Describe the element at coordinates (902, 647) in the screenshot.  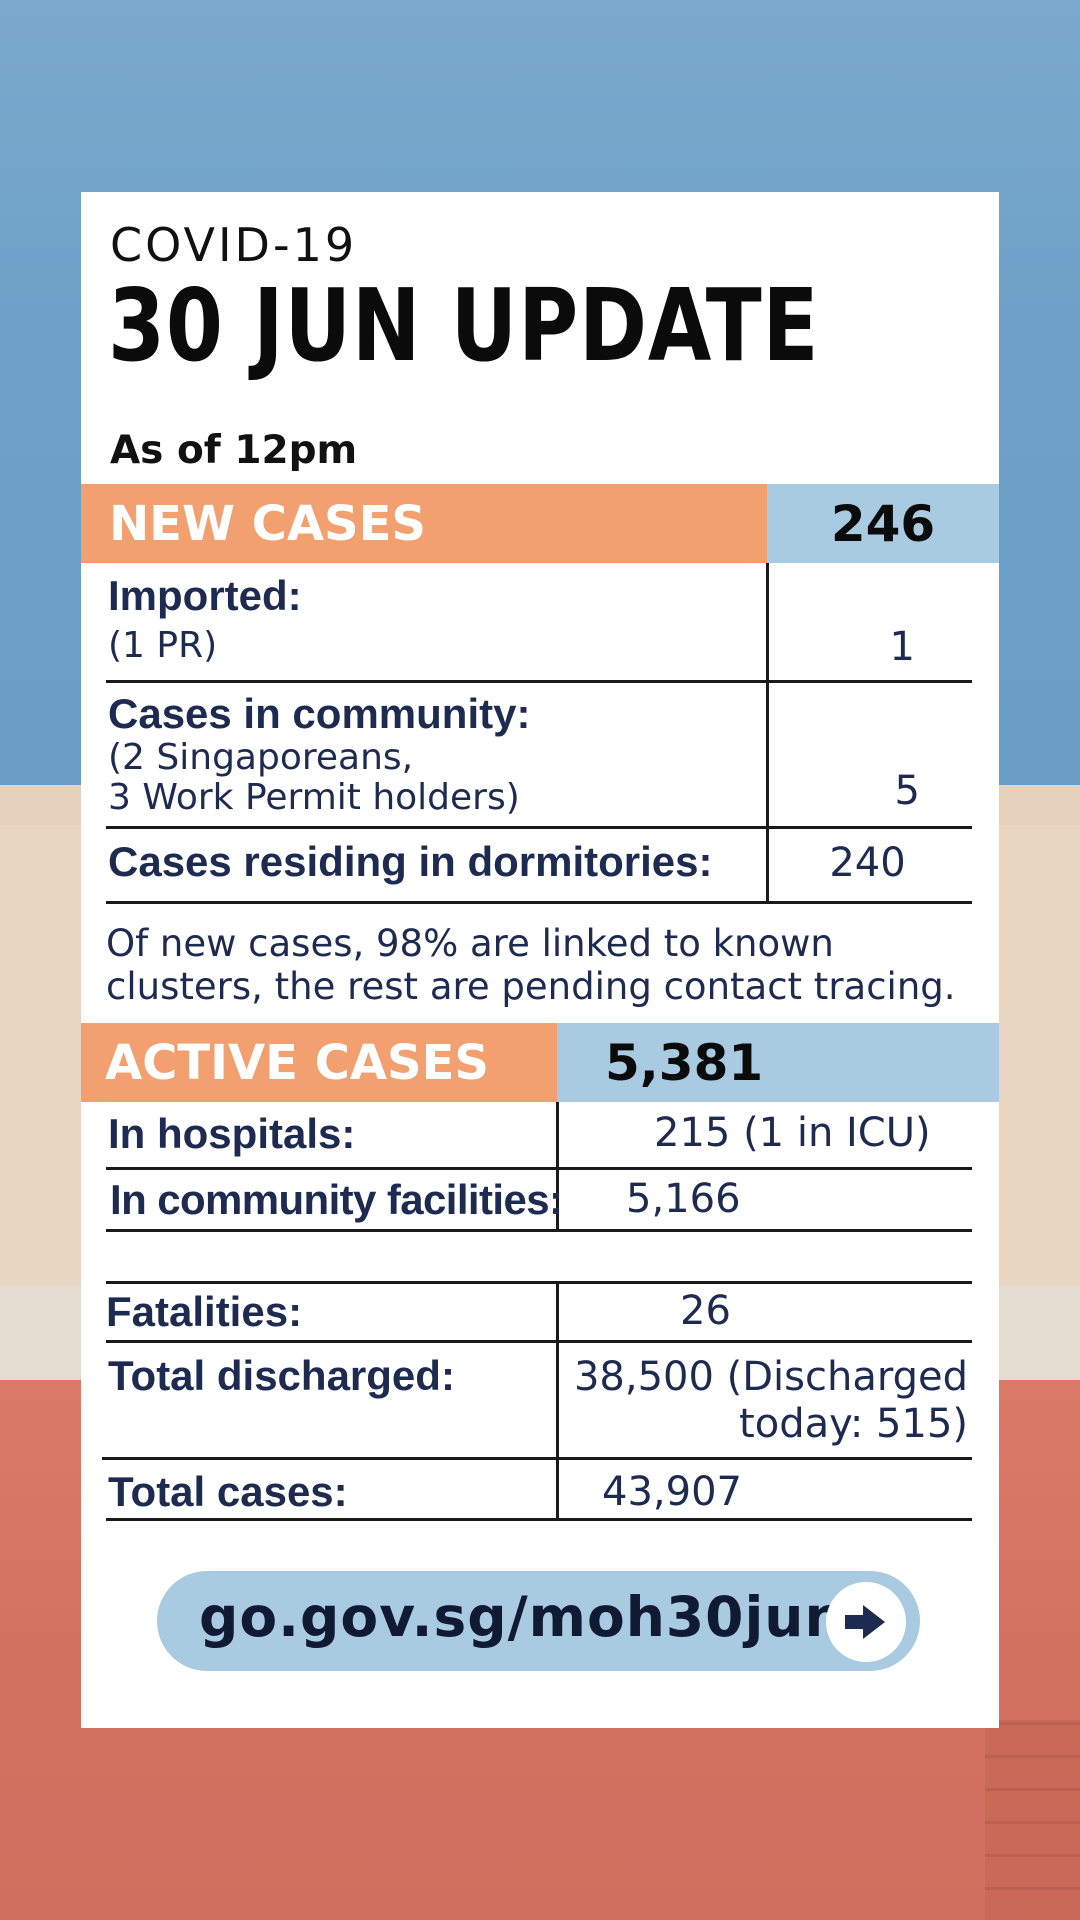
I see `imported-value: 1` at that location.